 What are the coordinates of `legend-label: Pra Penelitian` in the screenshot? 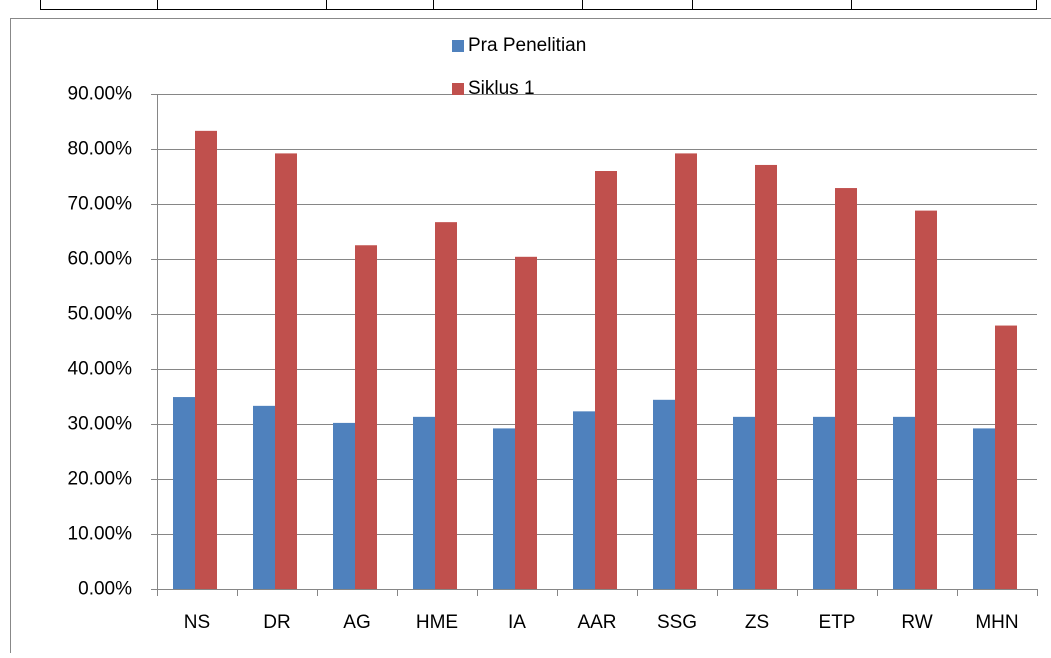 It's located at (527, 45).